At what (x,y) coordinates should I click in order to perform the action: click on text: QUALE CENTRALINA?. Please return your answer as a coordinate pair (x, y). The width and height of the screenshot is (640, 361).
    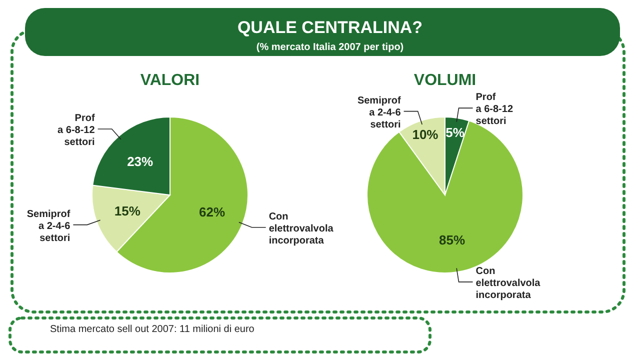
    Looking at the image, I should click on (330, 27).